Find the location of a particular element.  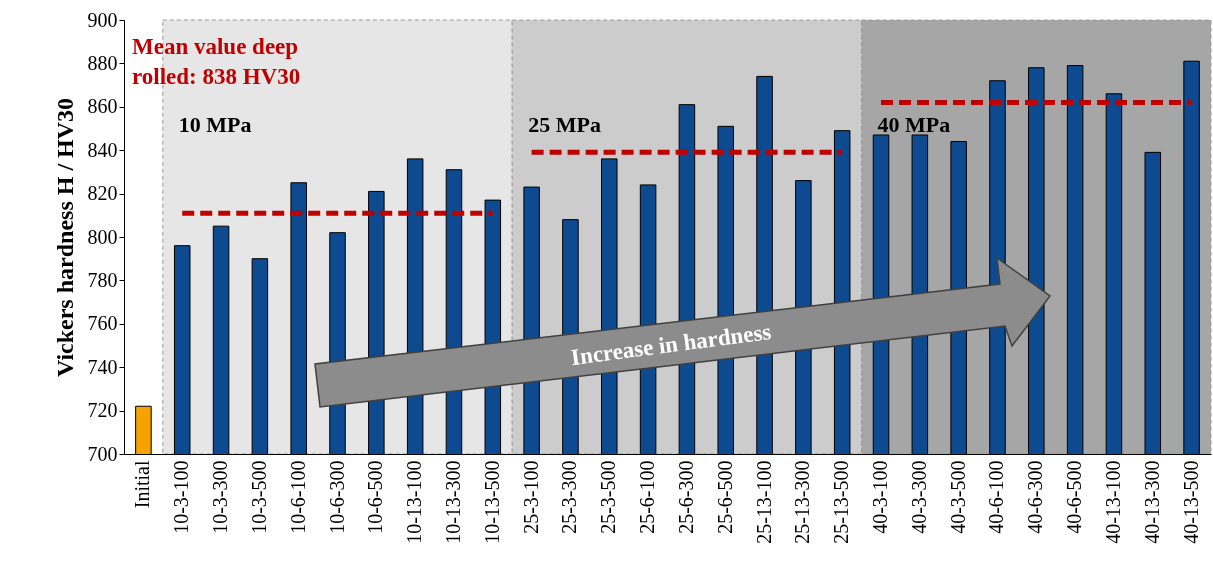

band-label: 40 MPa is located at coordinates (914, 124).